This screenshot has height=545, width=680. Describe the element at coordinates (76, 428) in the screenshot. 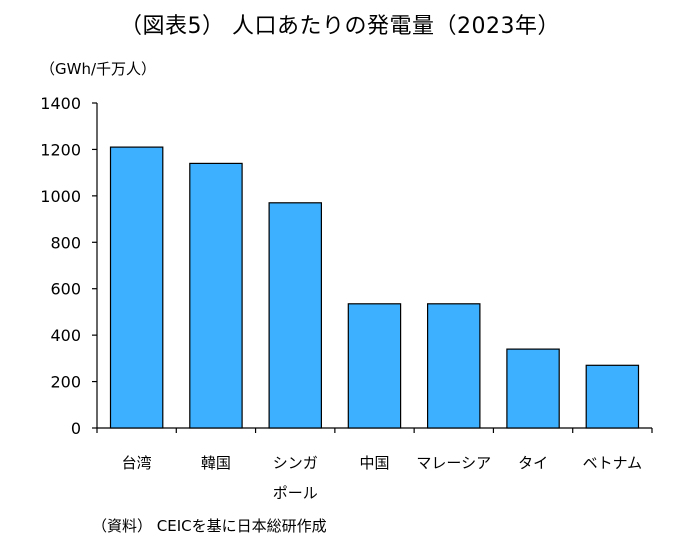

I see `y-tick-label-0: 0` at that location.